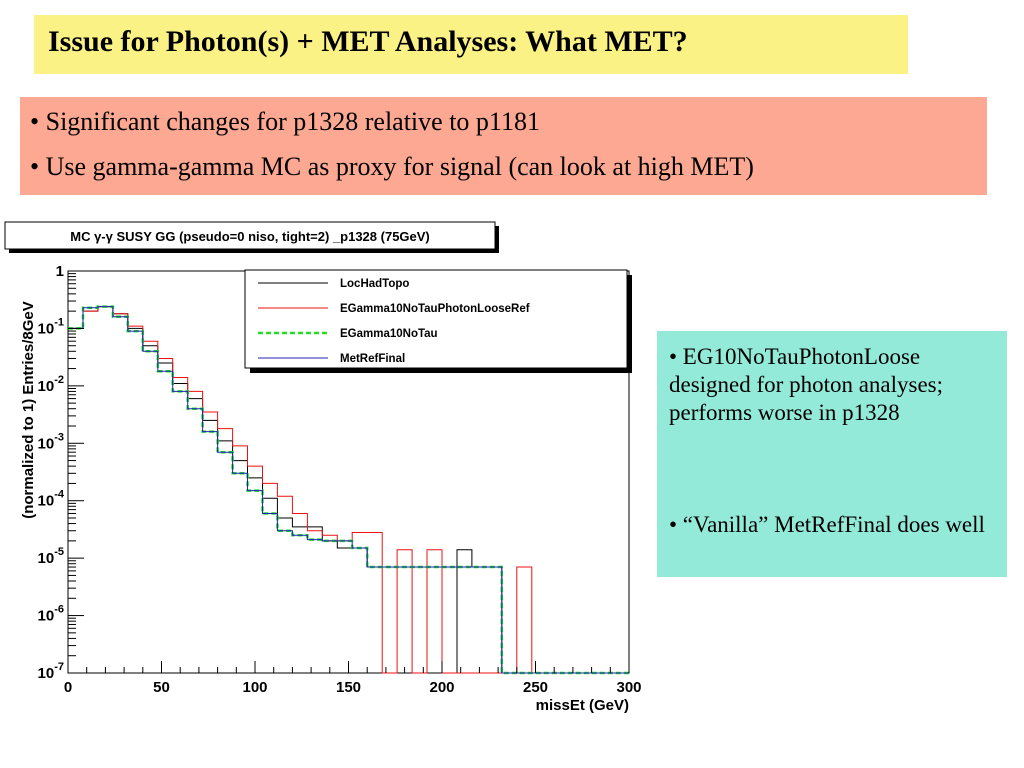  I want to click on x-tick-label: 300, so click(628, 687).